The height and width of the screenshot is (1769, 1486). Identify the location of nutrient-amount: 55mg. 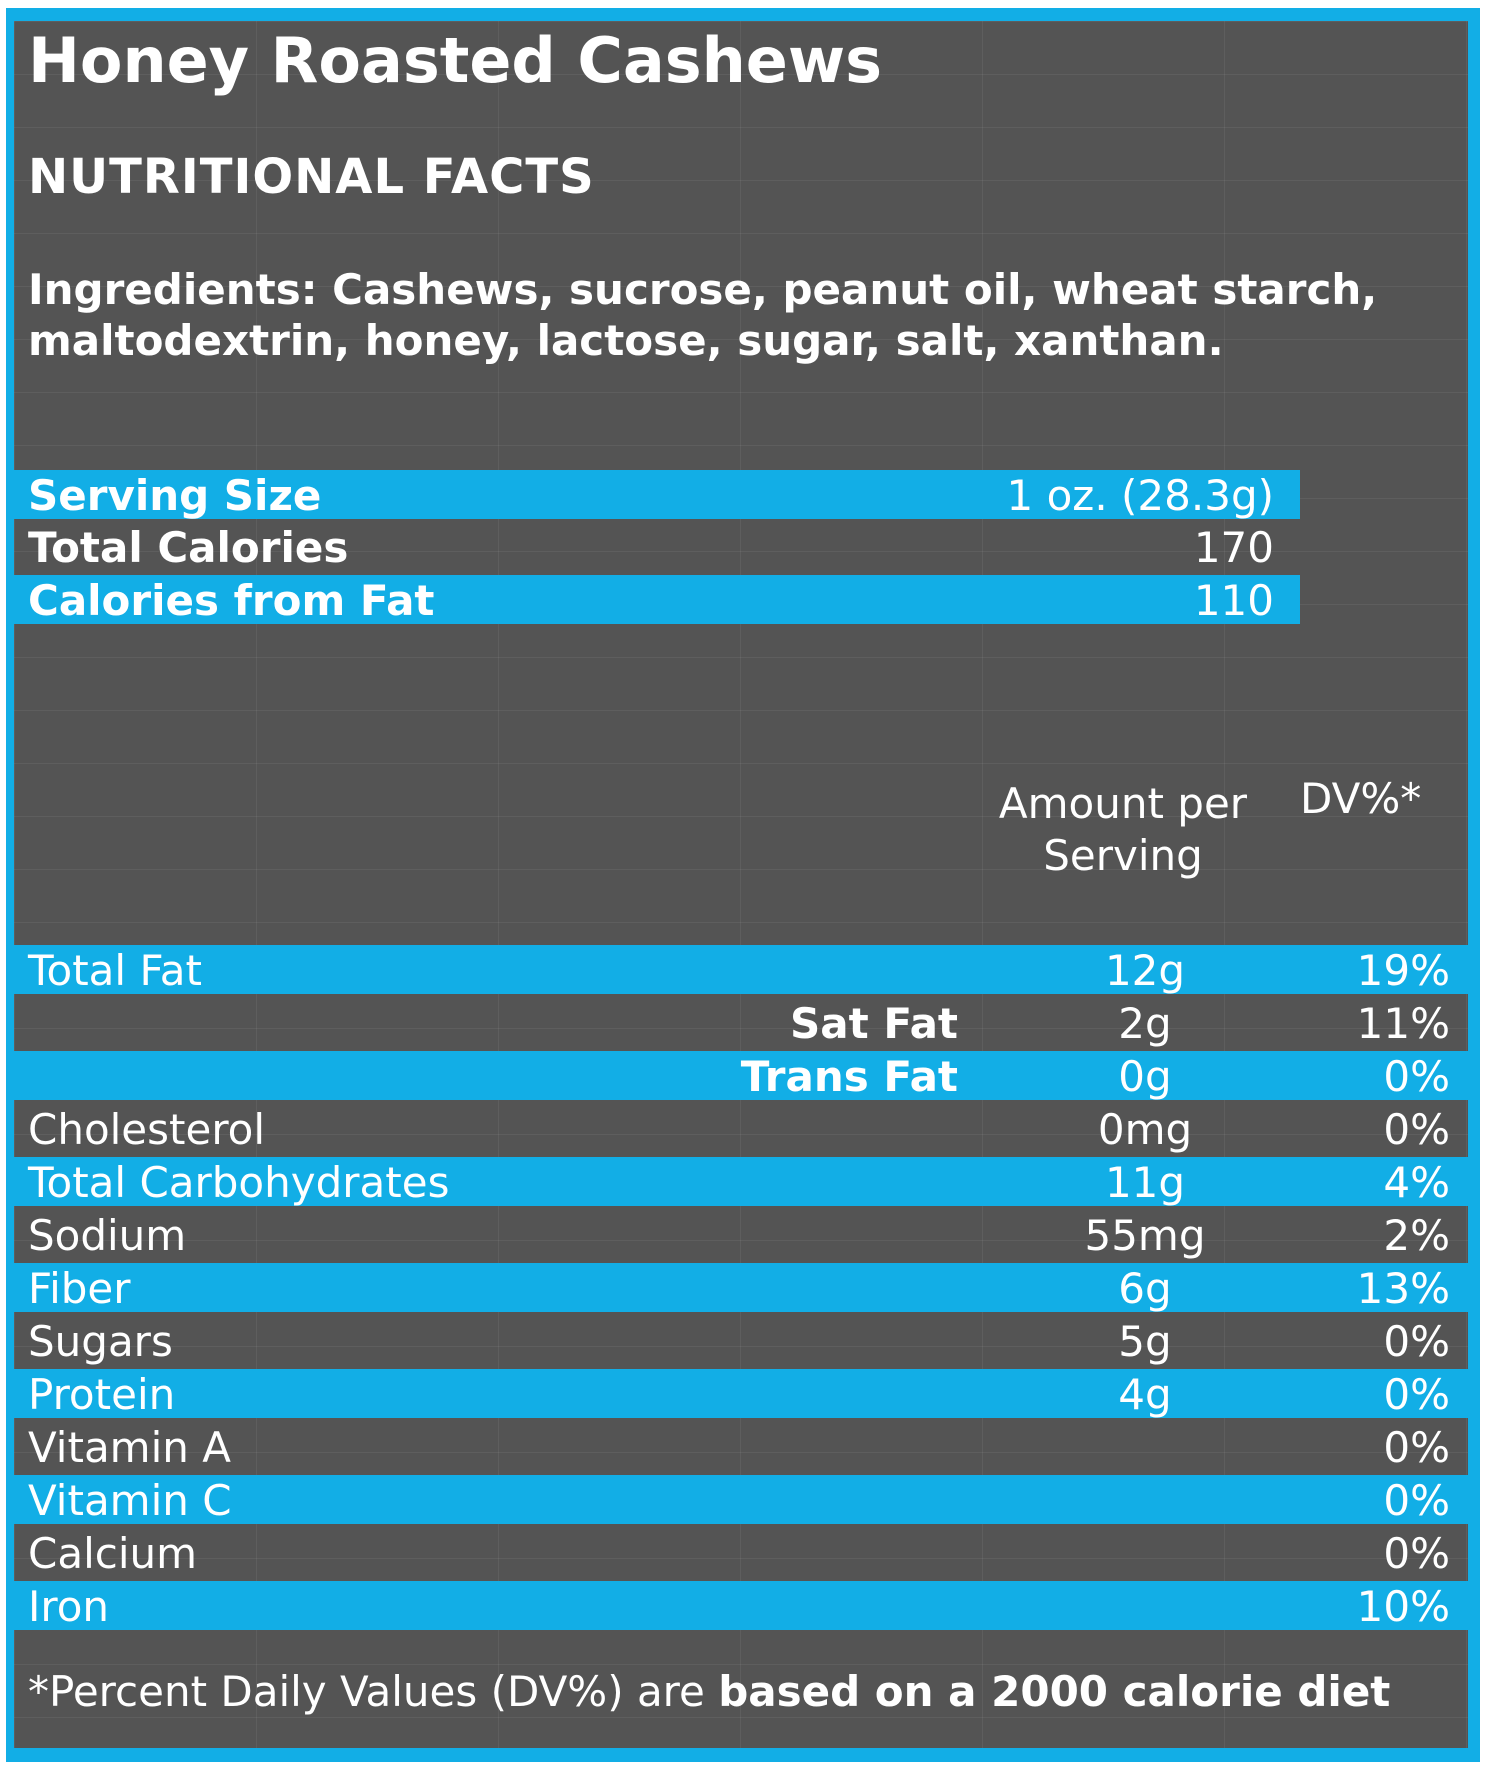
(1145, 1235).